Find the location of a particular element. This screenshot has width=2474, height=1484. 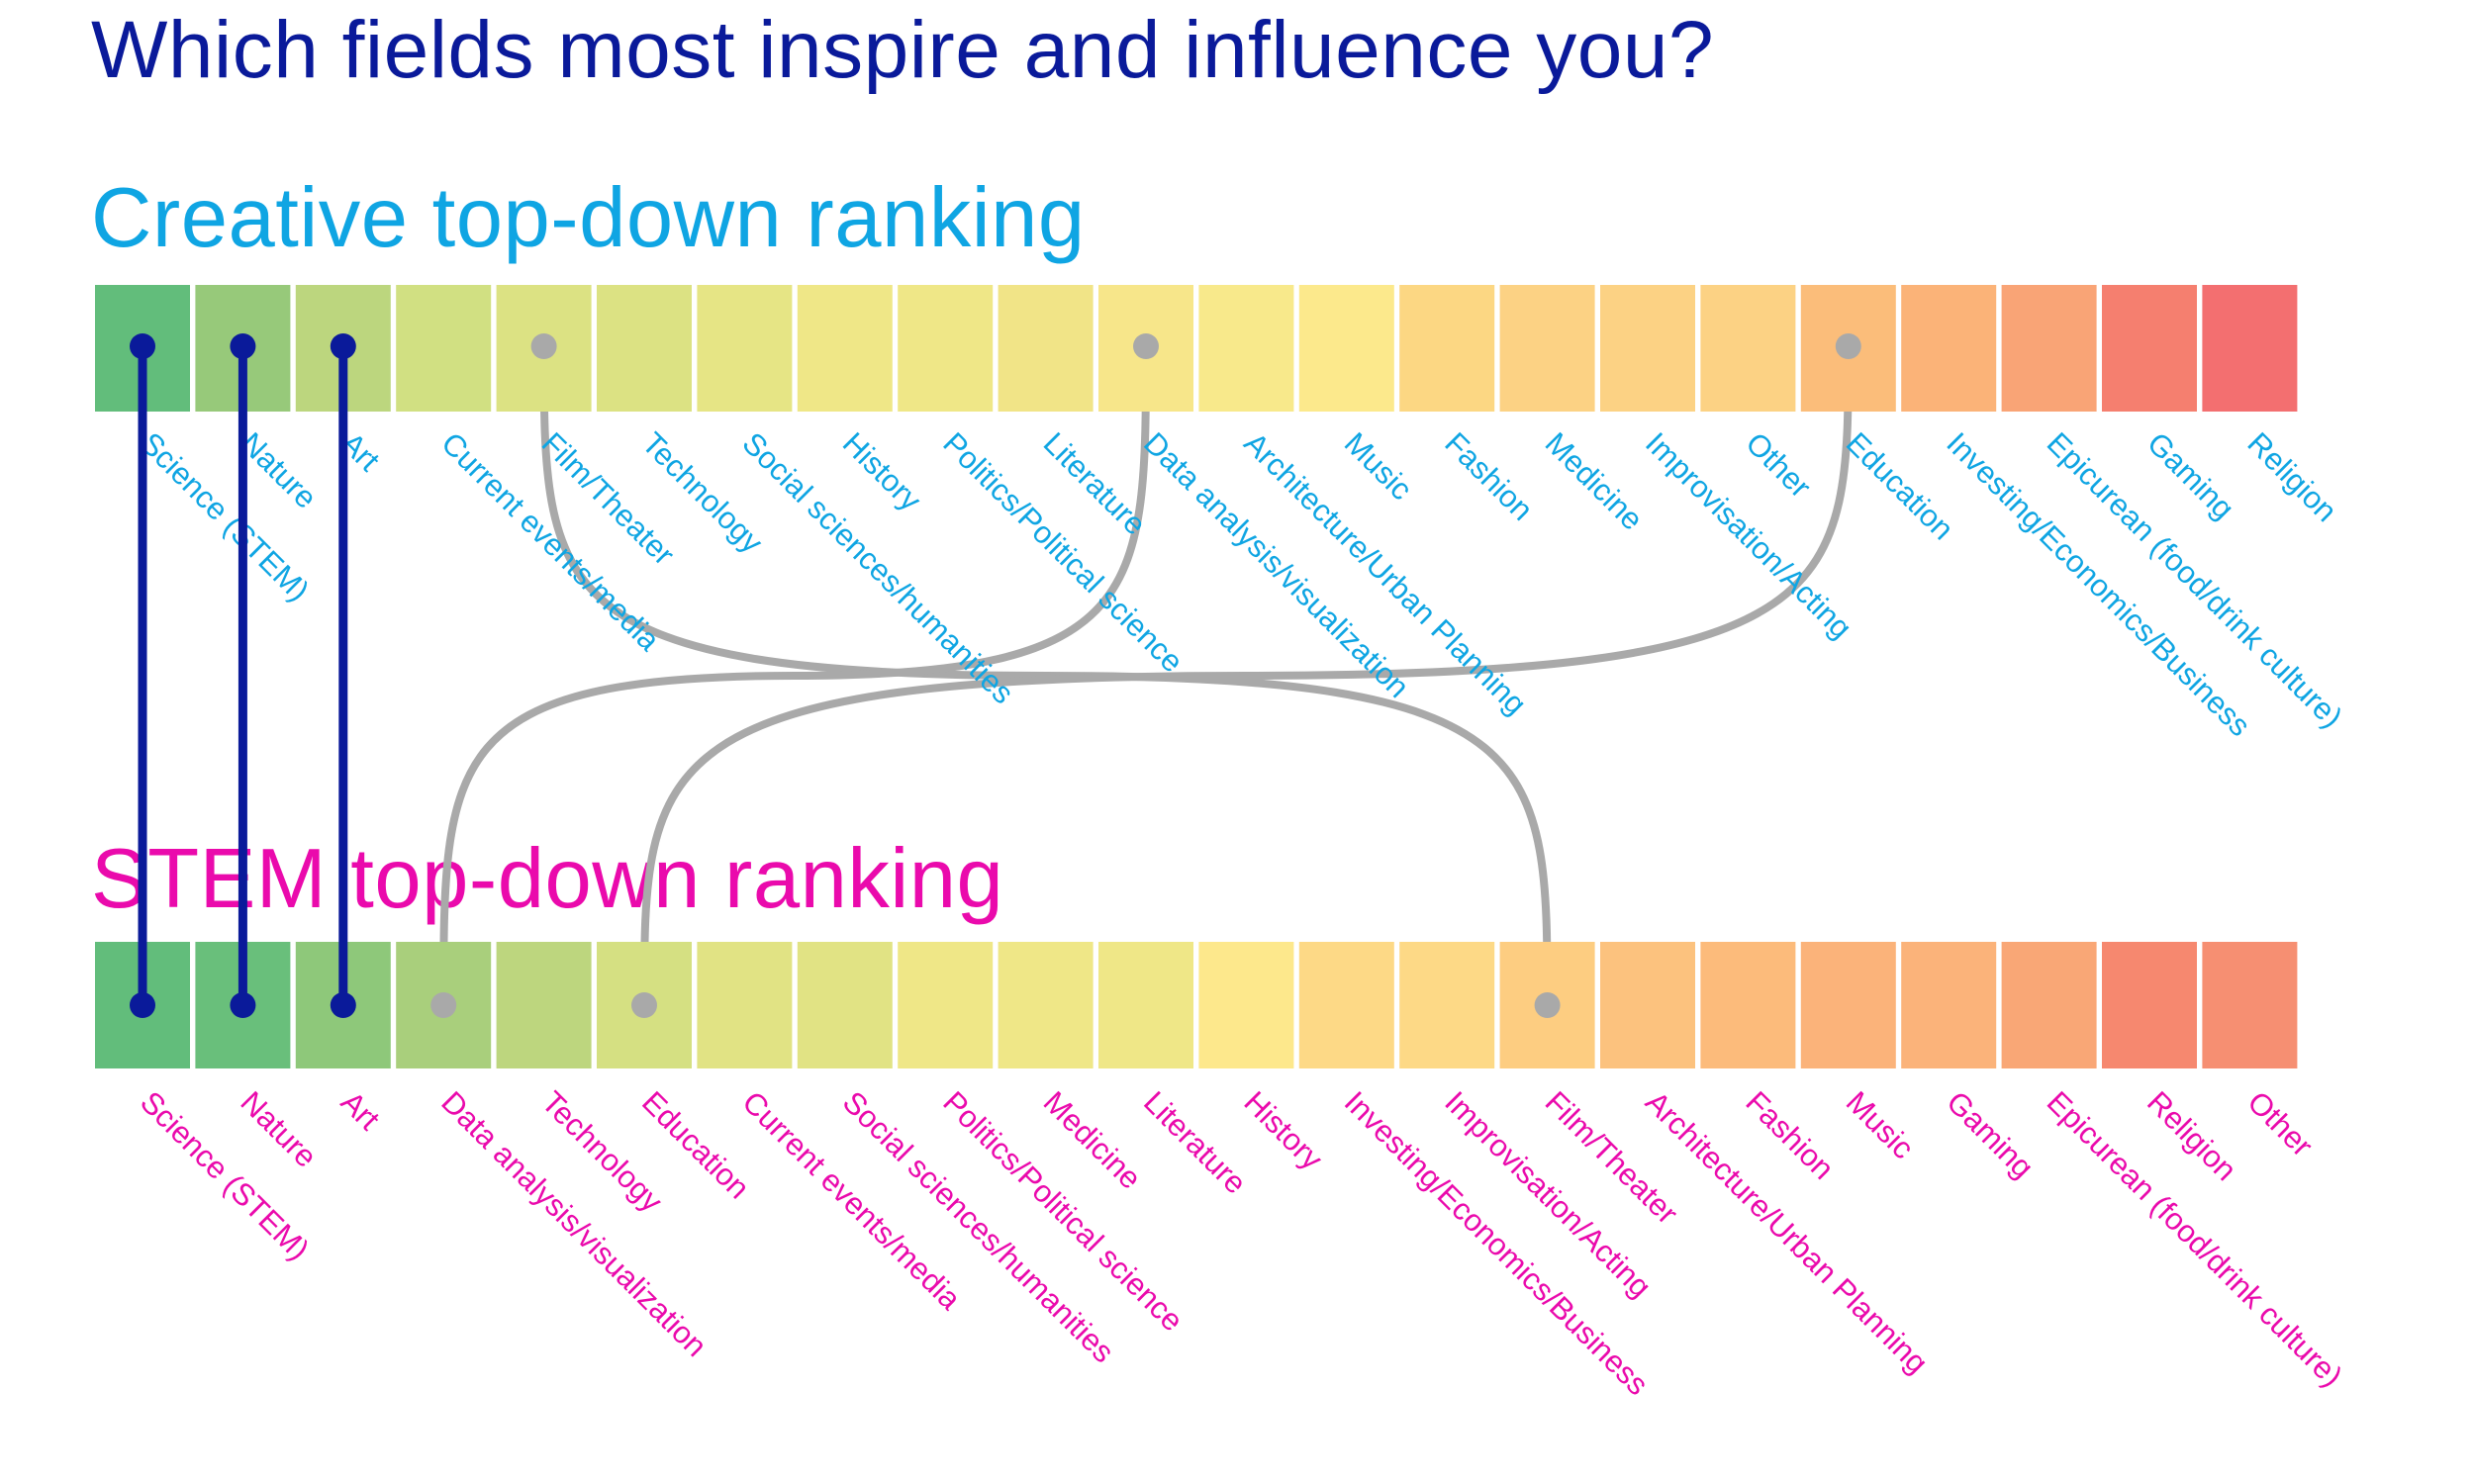

creative-label-education: Education is located at coordinates (1900, 485).